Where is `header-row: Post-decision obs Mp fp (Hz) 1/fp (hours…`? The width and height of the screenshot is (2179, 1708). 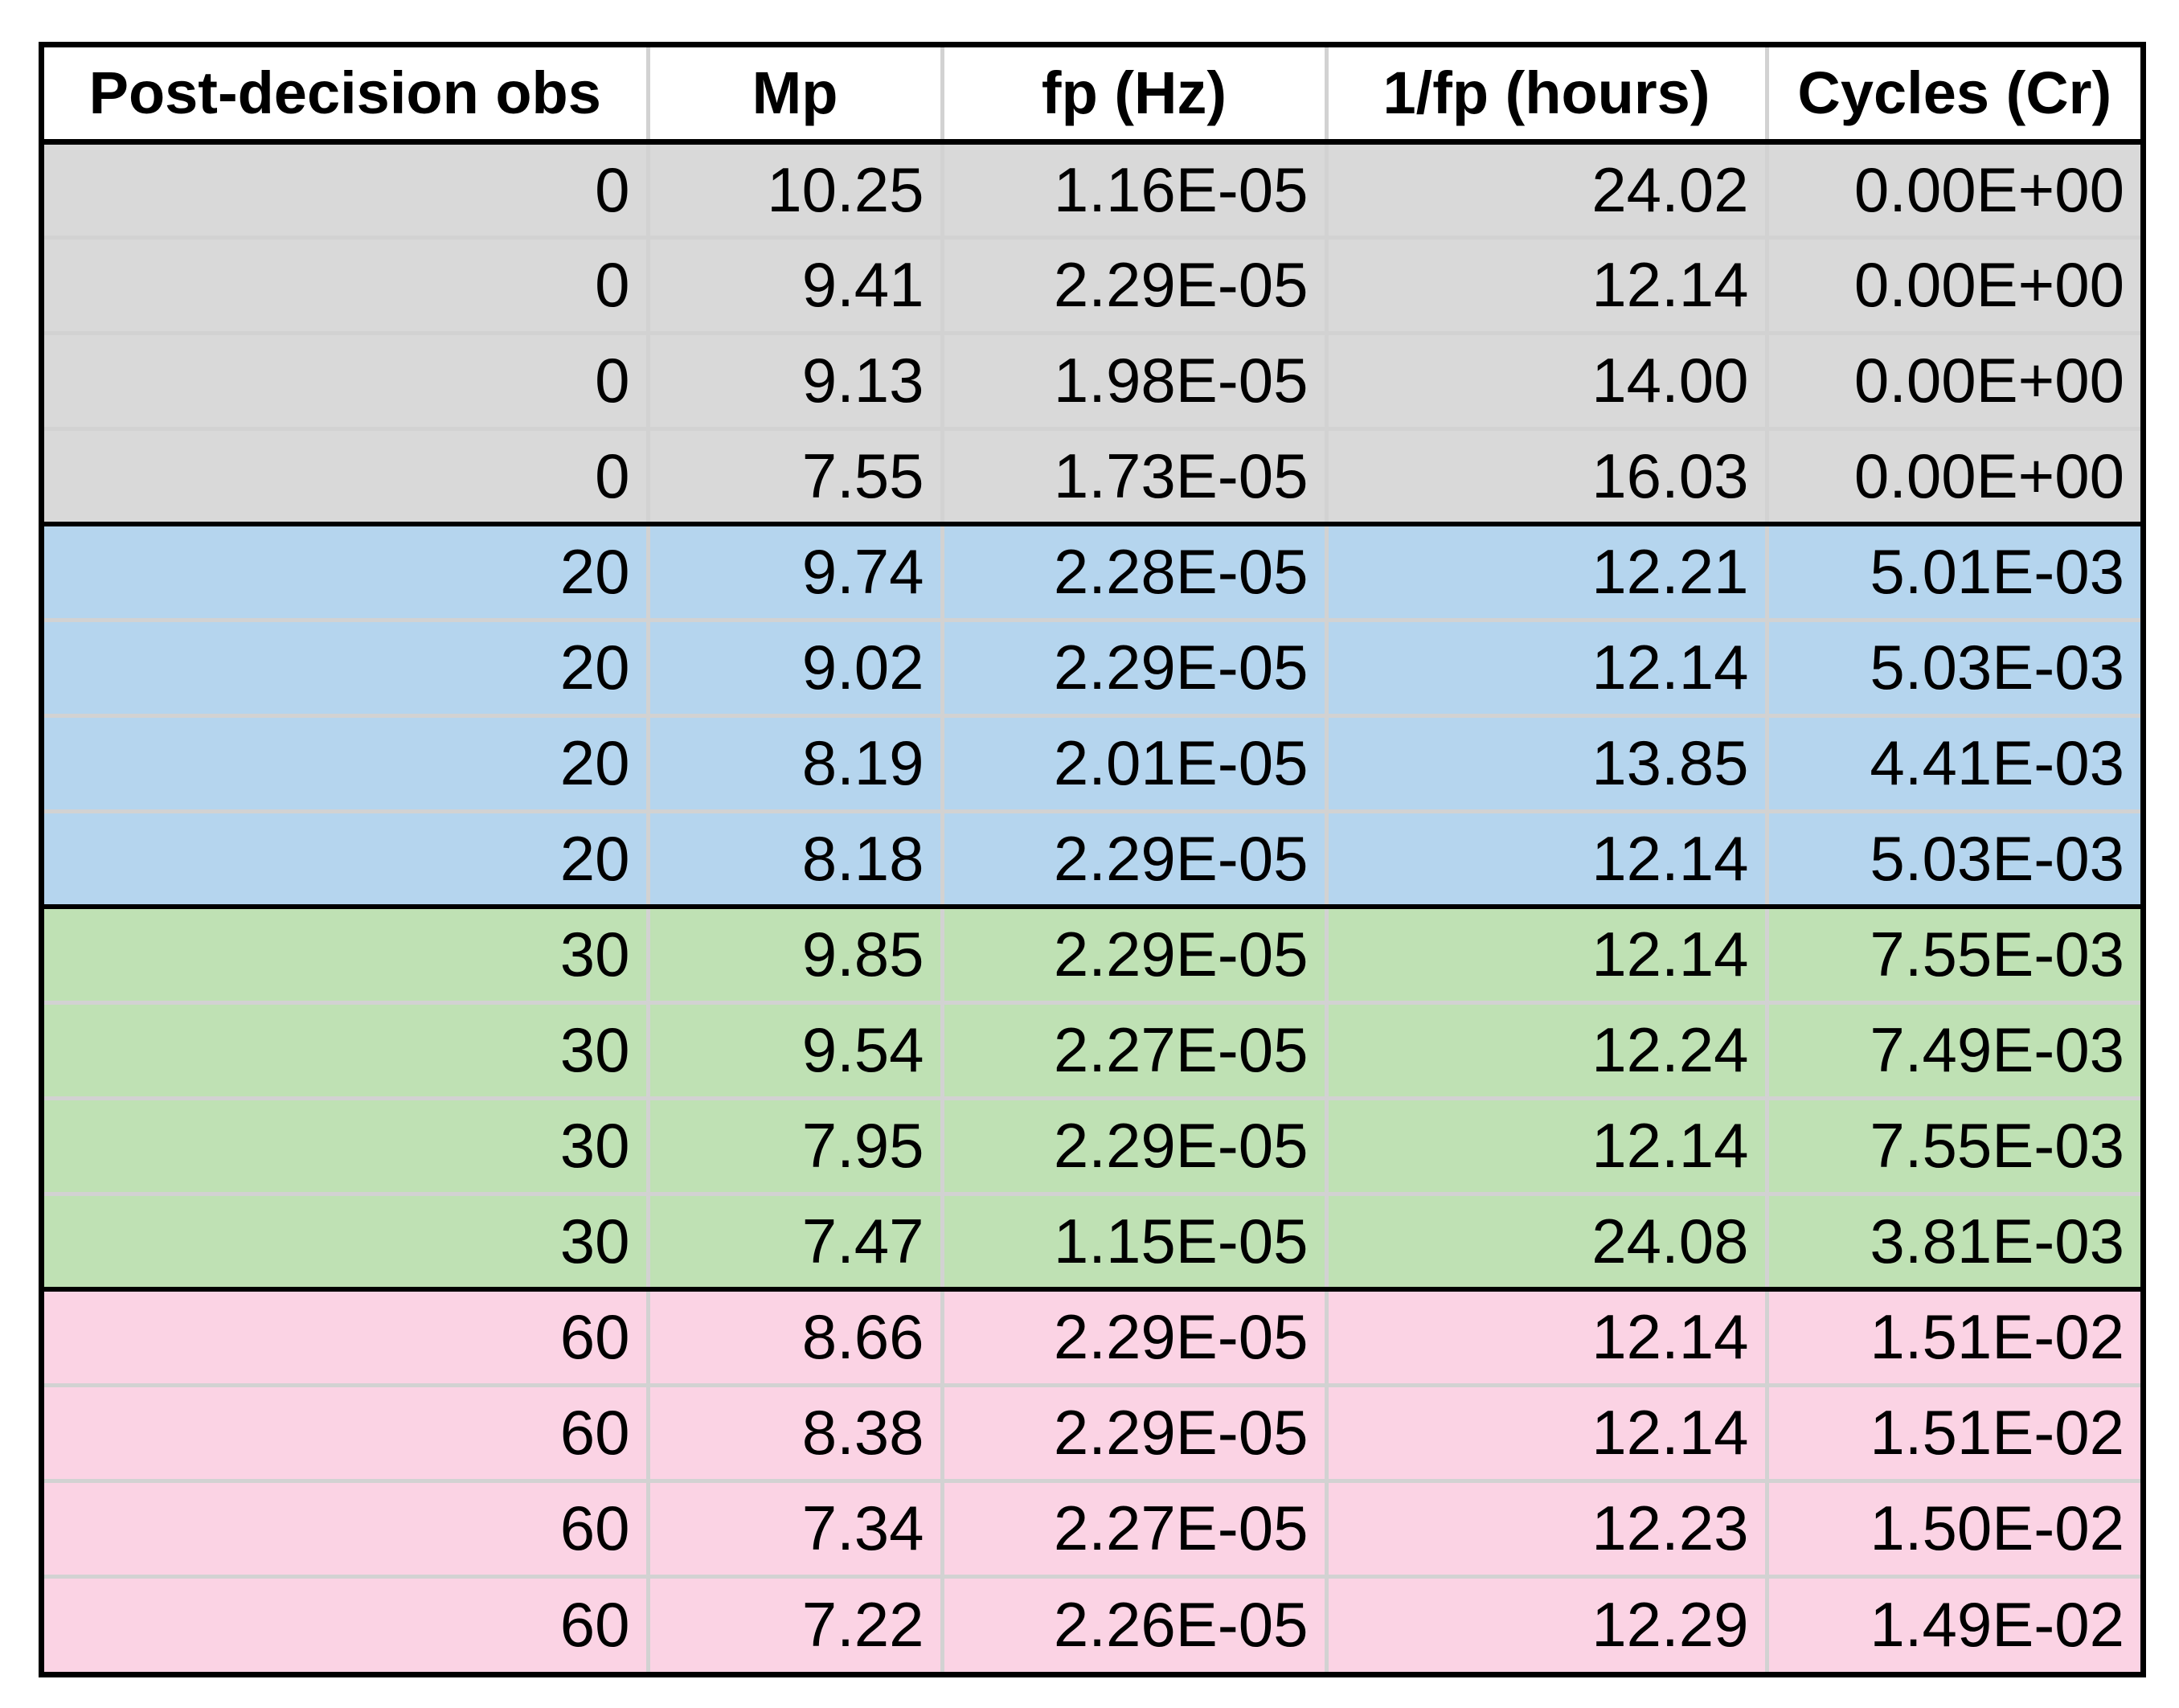 header-row: Post-decision obs Mp fp (Hz) 1/fp (hours… is located at coordinates (1092, 96).